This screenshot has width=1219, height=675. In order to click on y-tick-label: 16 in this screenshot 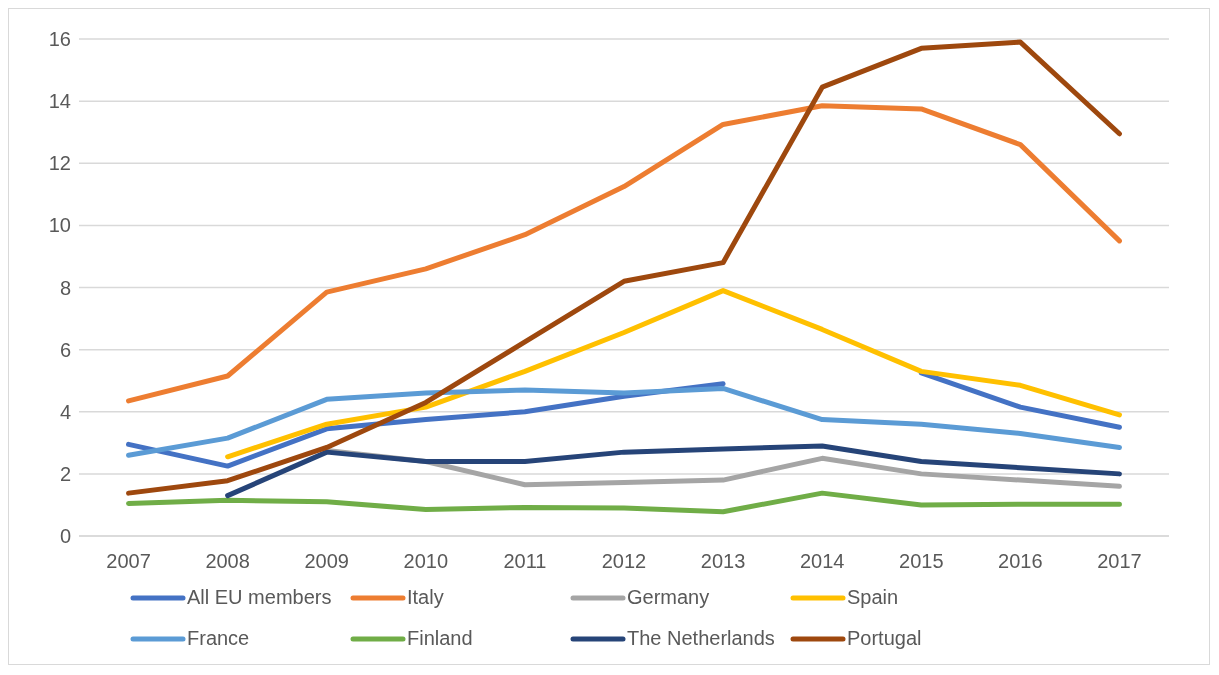, I will do `click(59, 39)`.